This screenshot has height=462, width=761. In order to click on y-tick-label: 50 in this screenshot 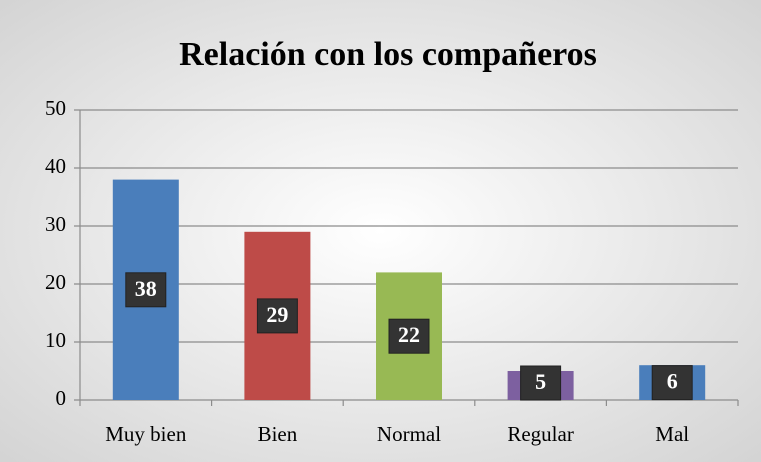, I will do `click(55, 108)`.